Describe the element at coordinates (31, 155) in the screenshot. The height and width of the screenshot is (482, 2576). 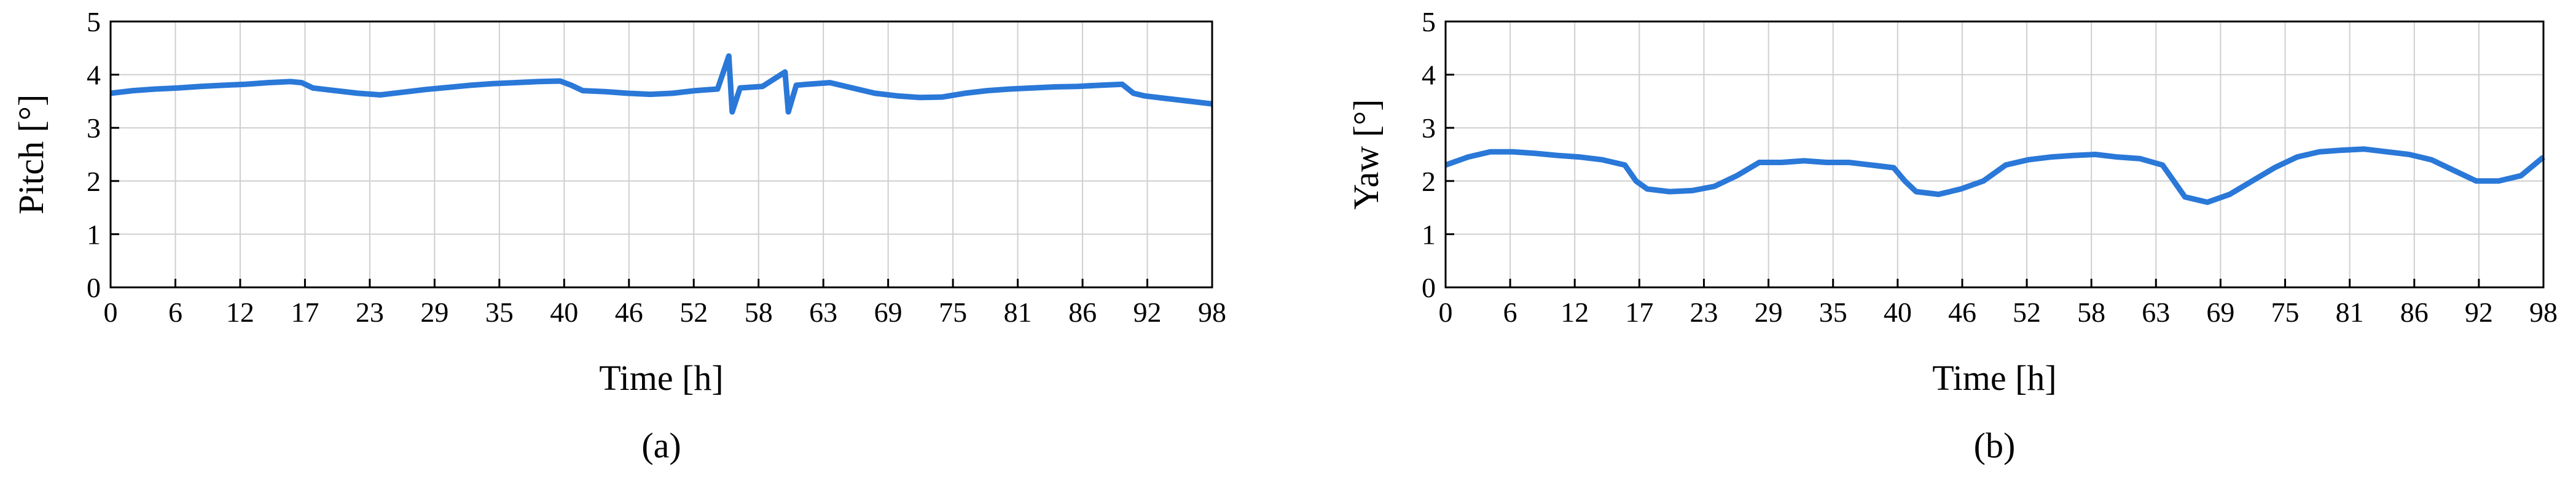
I see `y-axis-title: Pitch [°]` at that location.